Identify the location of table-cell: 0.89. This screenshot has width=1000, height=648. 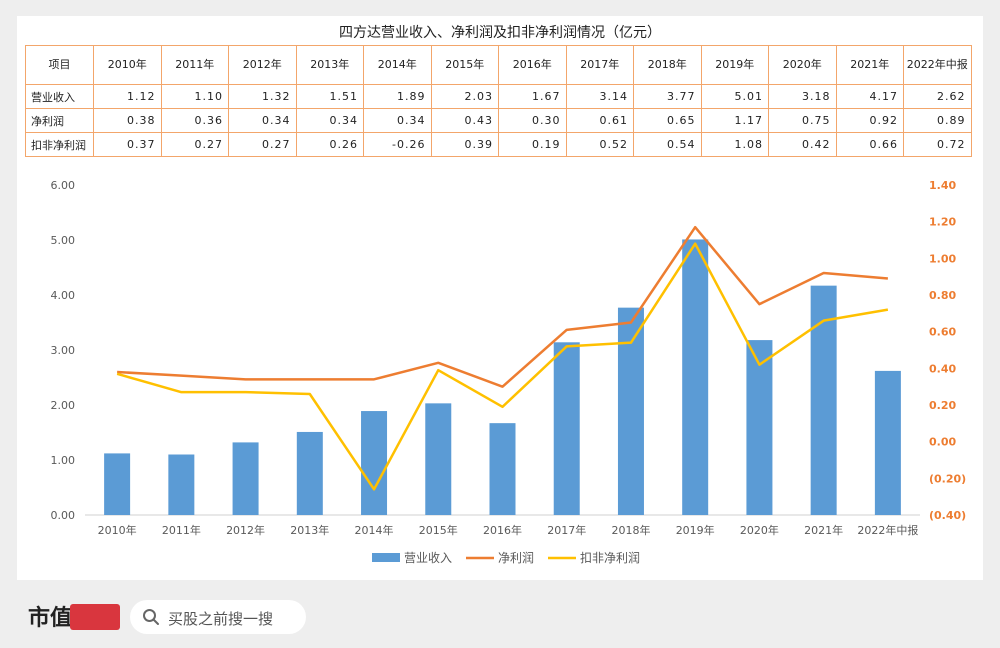
(937, 120).